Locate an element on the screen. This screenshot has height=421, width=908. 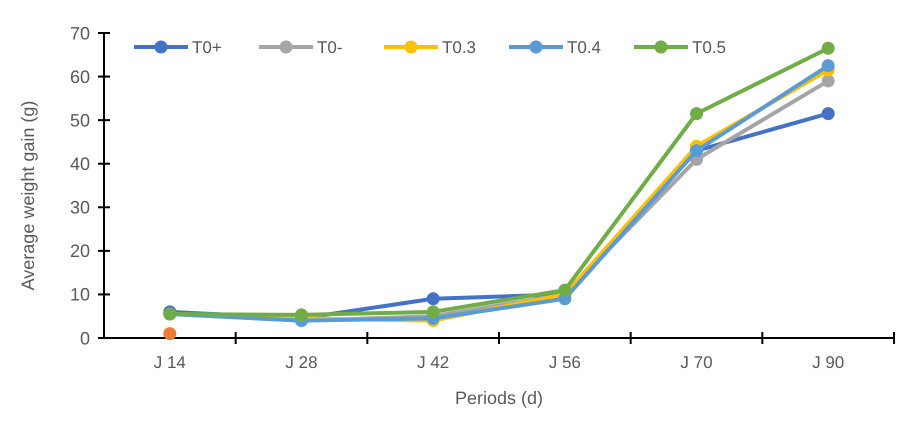
legend-label: T0.4 is located at coordinates (584, 47).